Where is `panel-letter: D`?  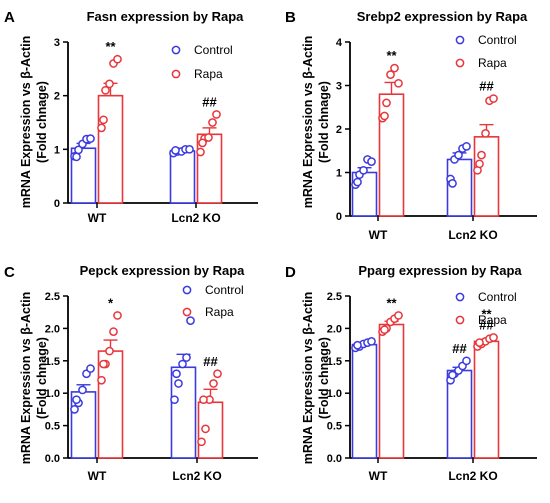
panel-letter: D is located at coordinates (290, 272).